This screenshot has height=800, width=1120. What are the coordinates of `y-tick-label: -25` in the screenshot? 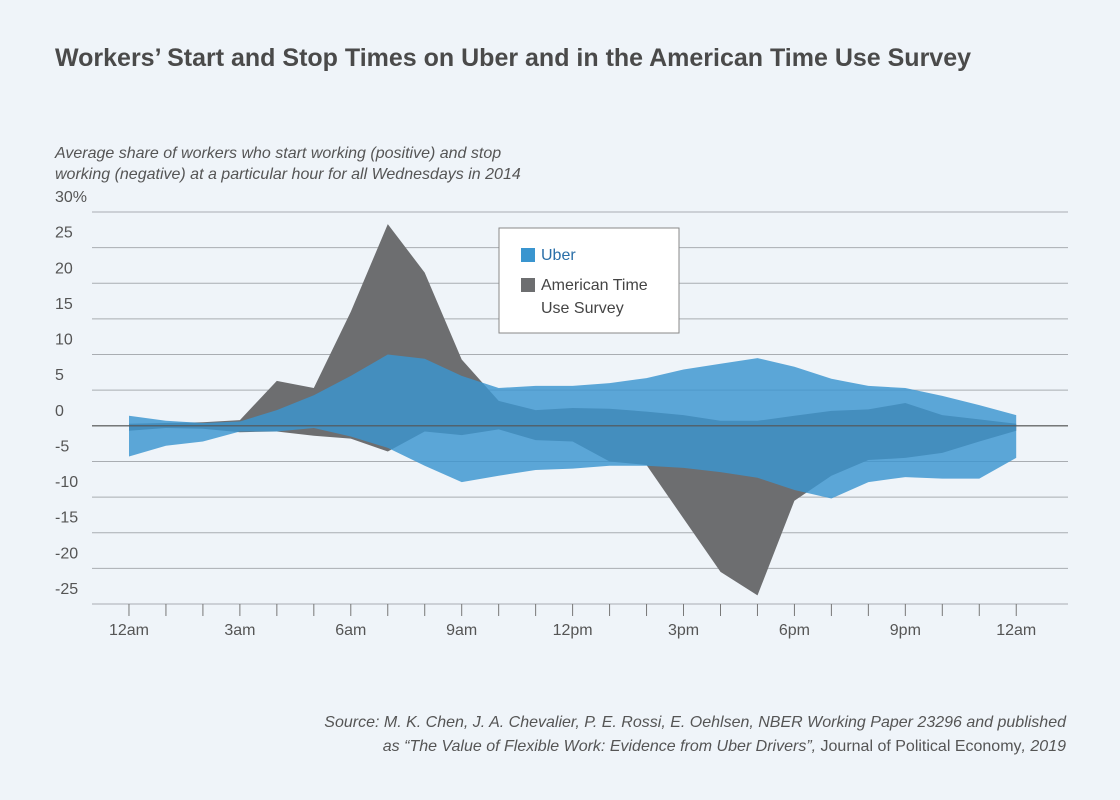 It's located at (66, 589).